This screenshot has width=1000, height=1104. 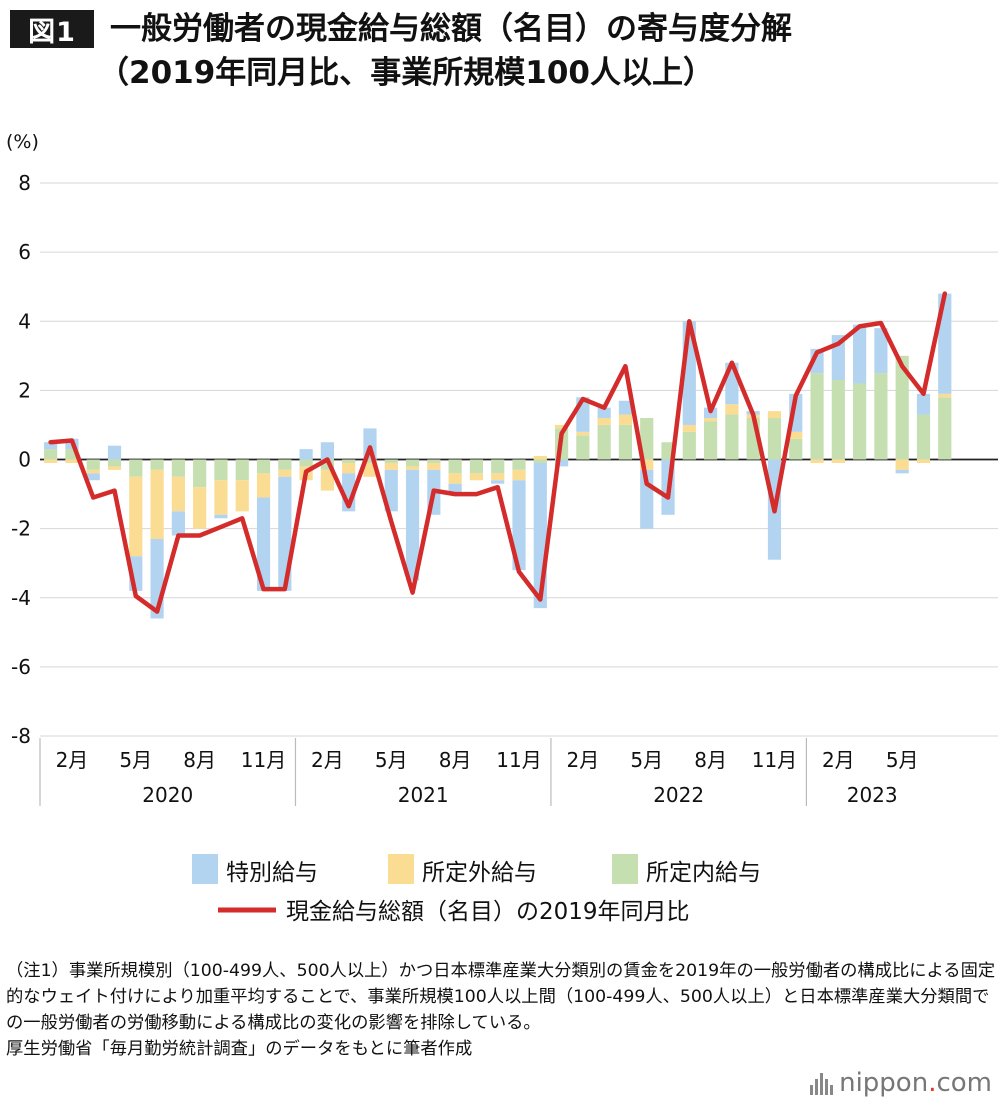 I want to click on x-year-label: 2021, so click(x=423, y=795).